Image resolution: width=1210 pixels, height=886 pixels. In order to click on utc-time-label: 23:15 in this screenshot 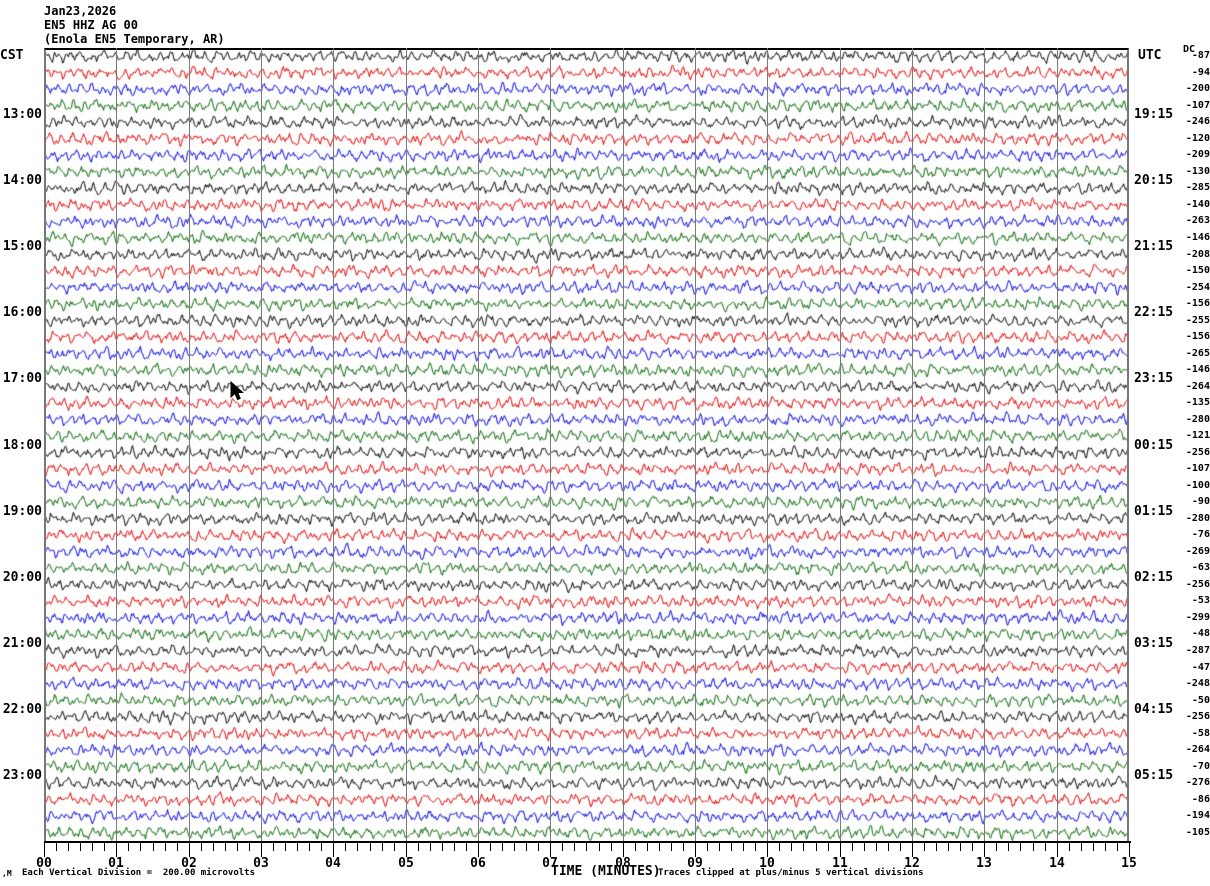, I will do `click(1154, 379)`.